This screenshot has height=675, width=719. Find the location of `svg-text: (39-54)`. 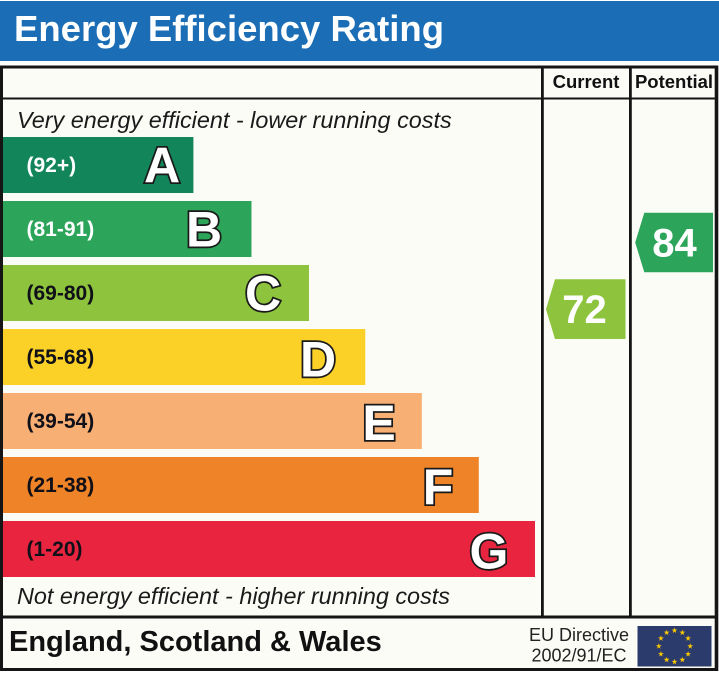

svg-text: (39-54) is located at coordinates (61, 421).